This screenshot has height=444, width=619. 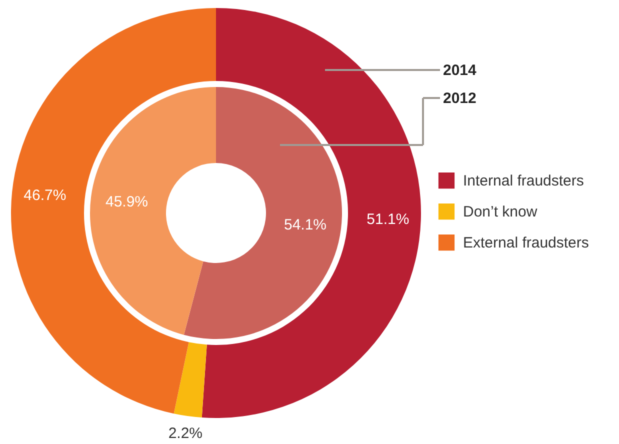 What do you see at coordinates (459, 98) in the screenshot?
I see `slice-label: 2012` at bounding box center [459, 98].